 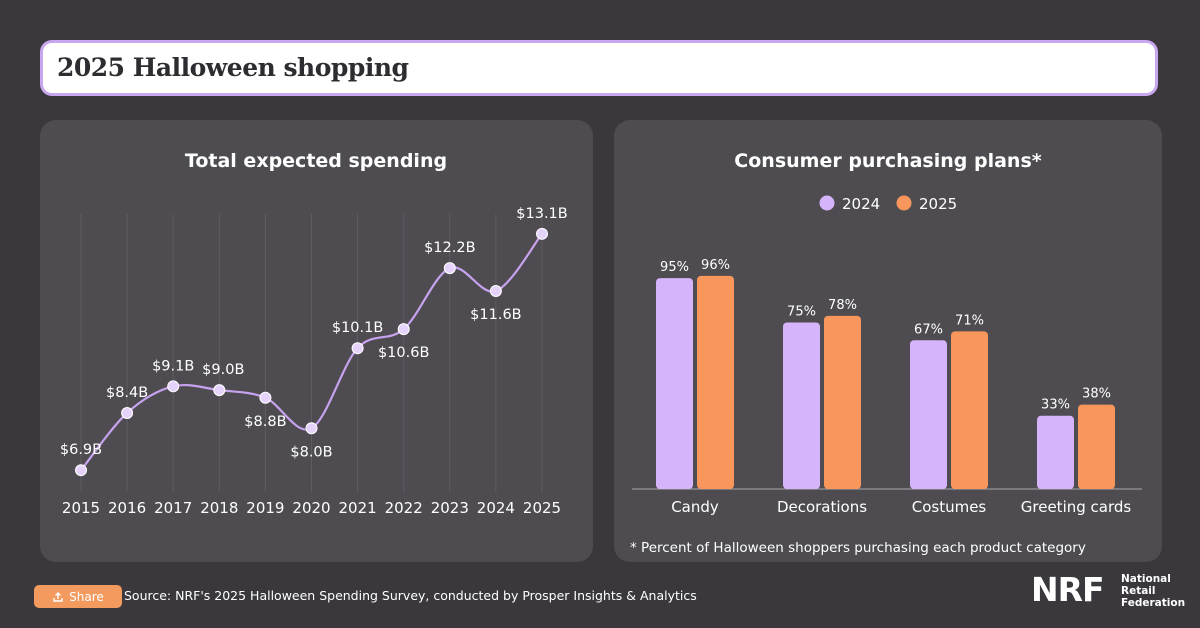 What do you see at coordinates (887, 161) in the screenshot?
I see `chart-title: Consumer purchasing plans*` at bounding box center [887, 161].